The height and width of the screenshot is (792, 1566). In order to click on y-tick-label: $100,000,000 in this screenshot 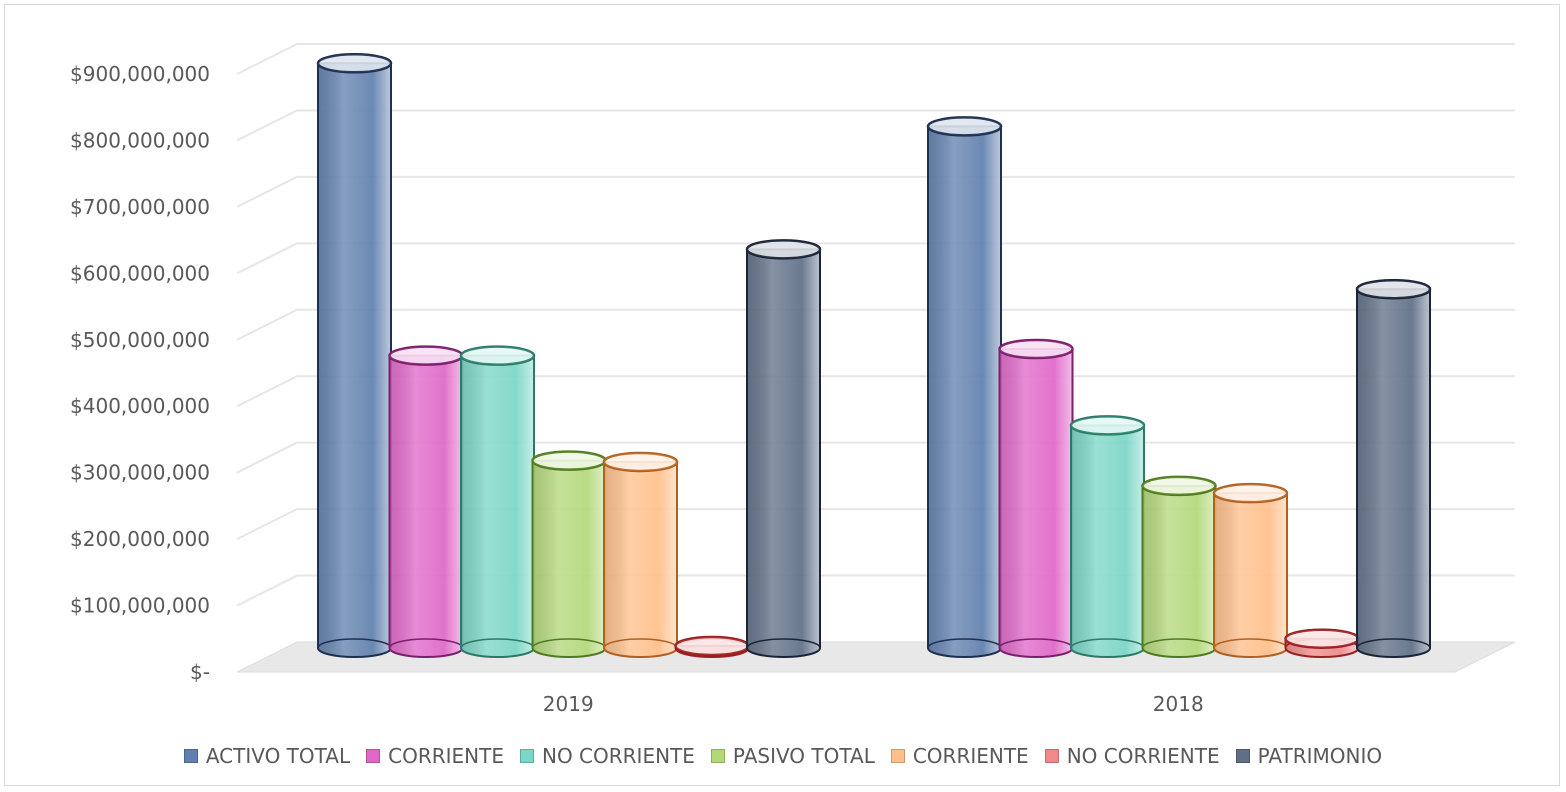, I will do `click(140, 606)`.